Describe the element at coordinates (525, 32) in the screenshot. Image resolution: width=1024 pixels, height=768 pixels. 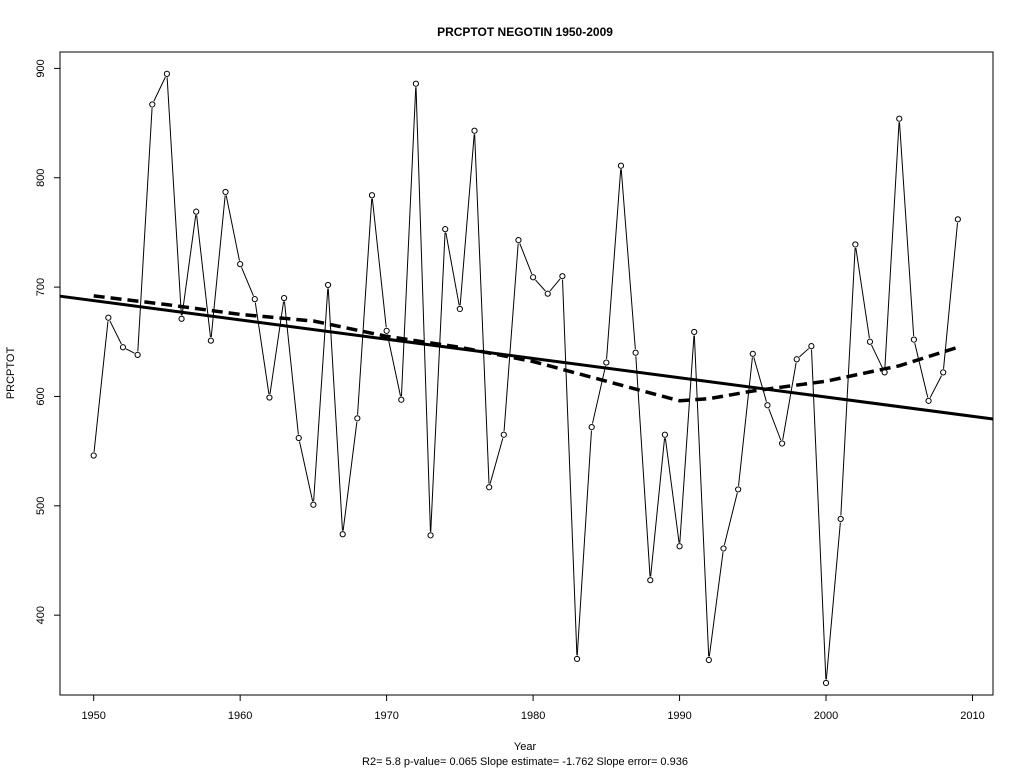
I see `chart-title: PRCPTOT NEGOTIN 1950-2009` at that location.